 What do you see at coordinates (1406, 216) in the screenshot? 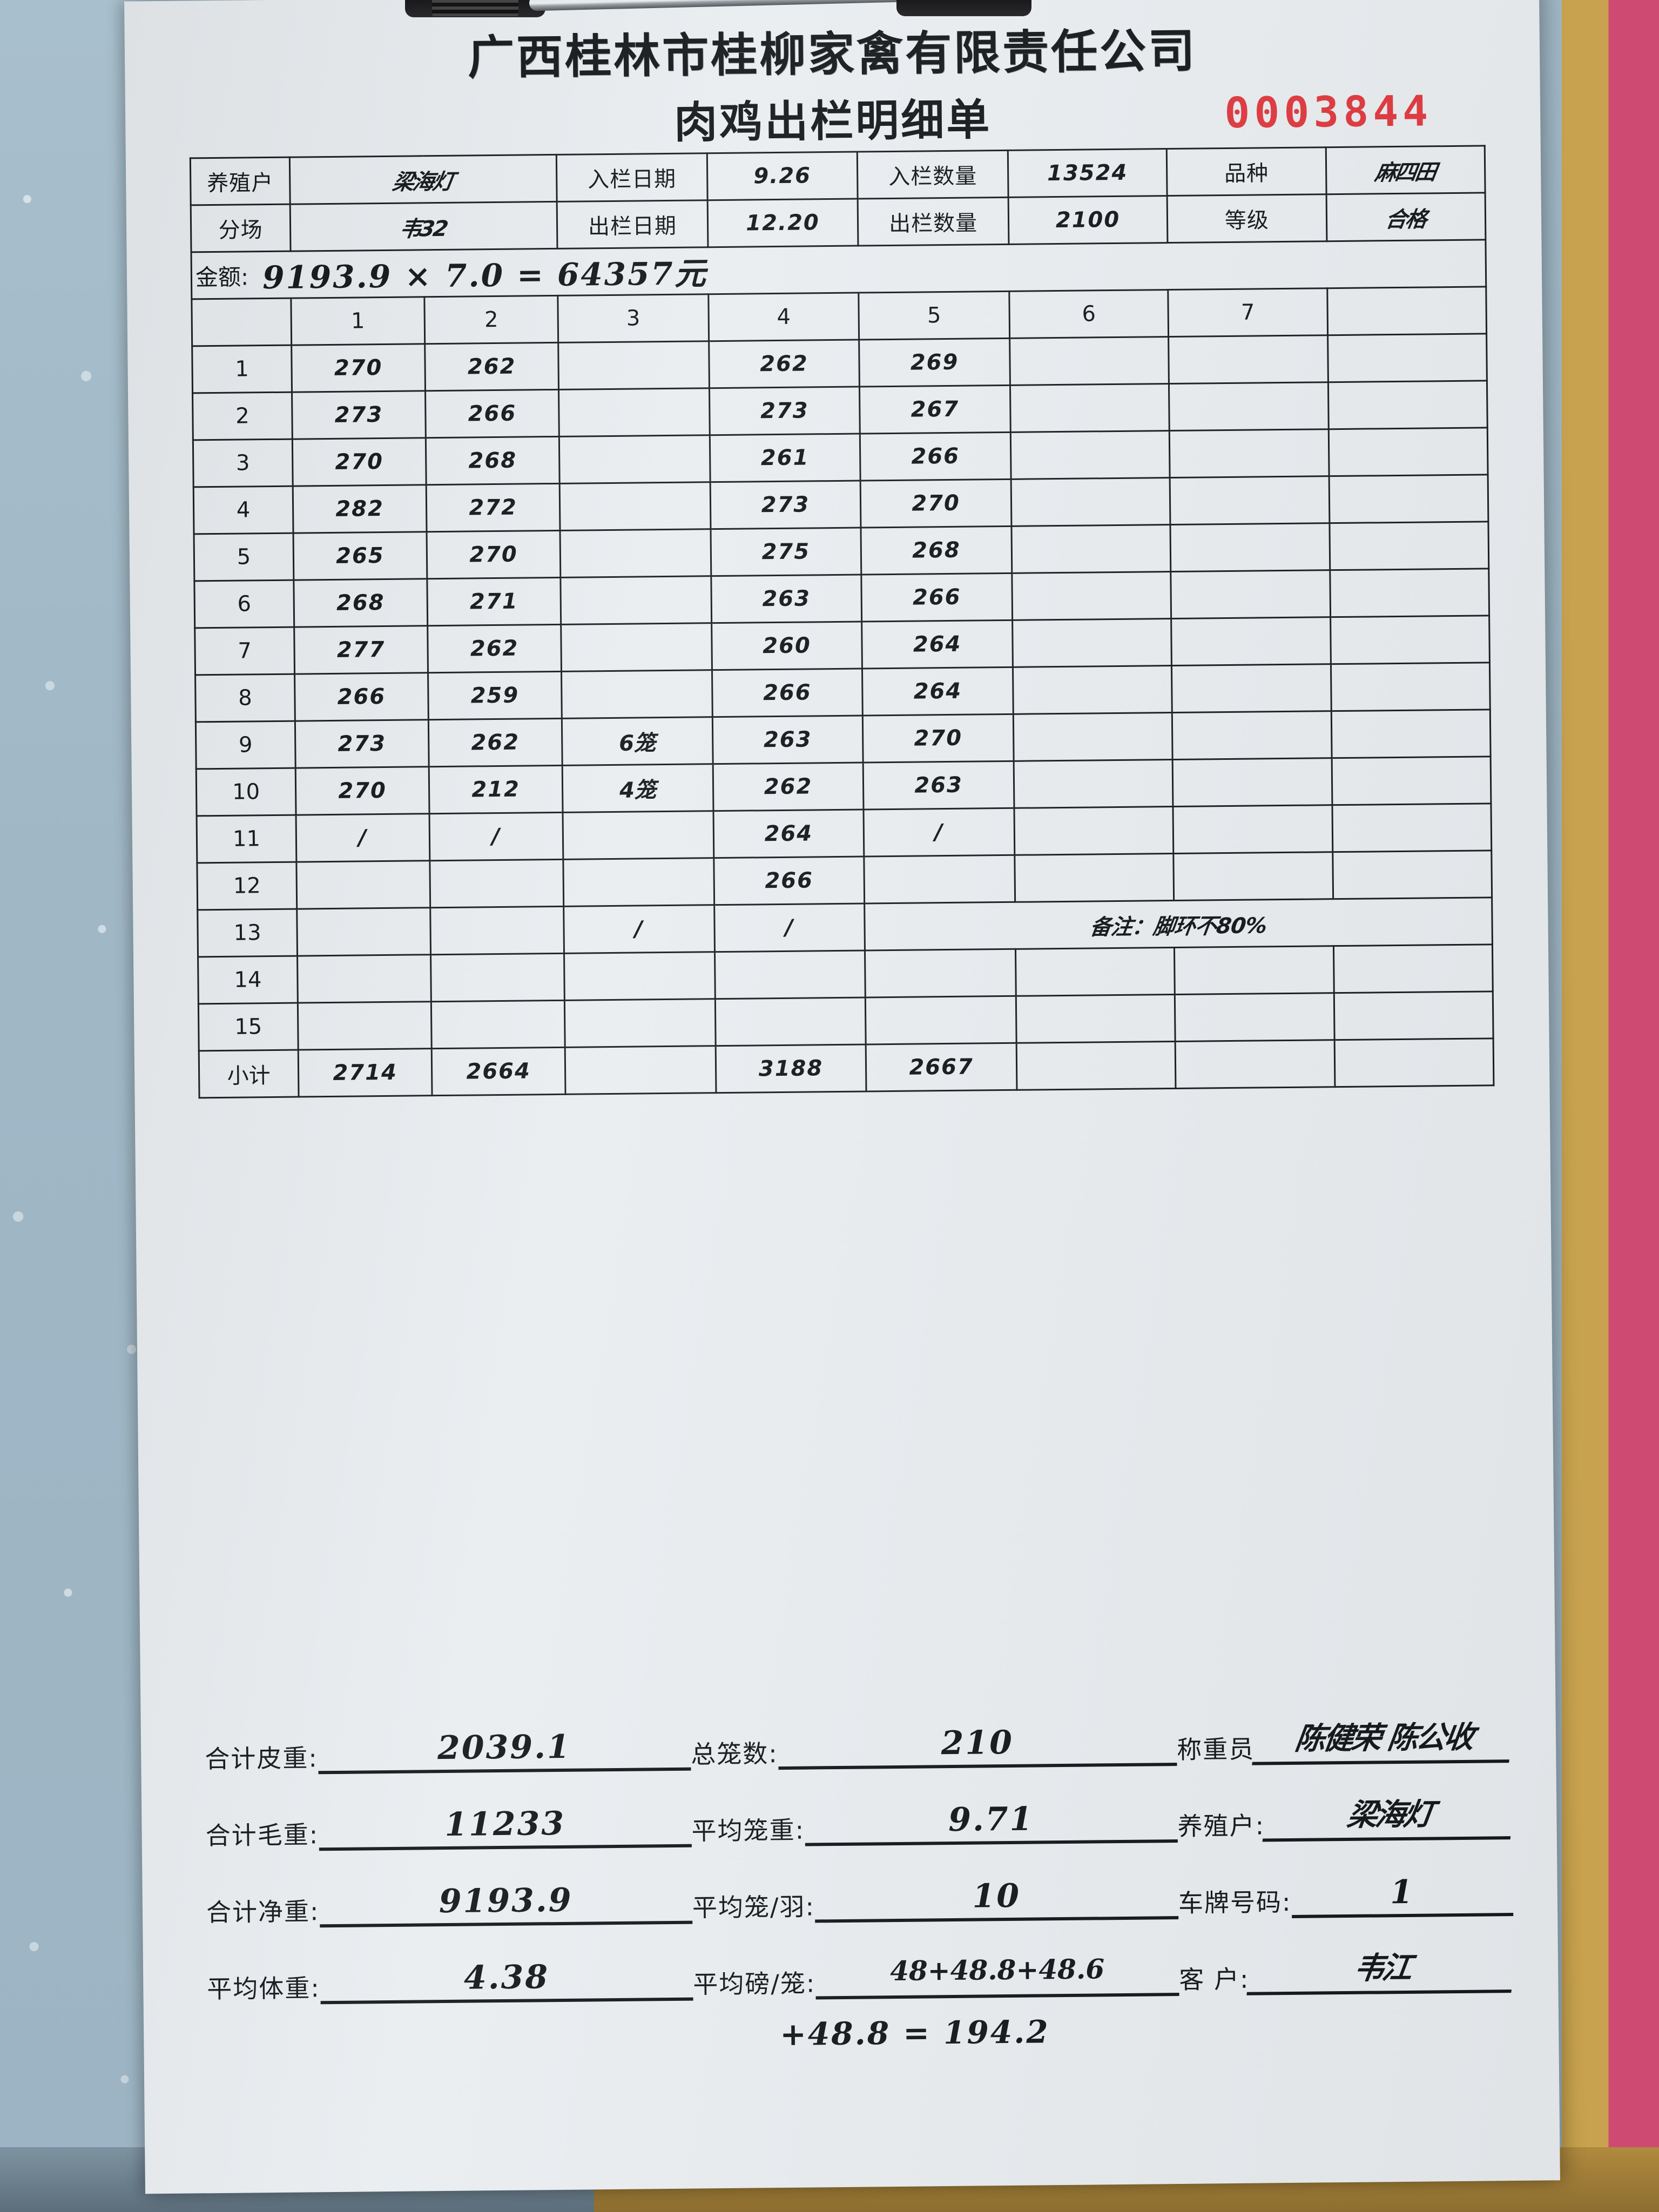
I see `grade-value: 合格` at bounding box center [1406, 216].